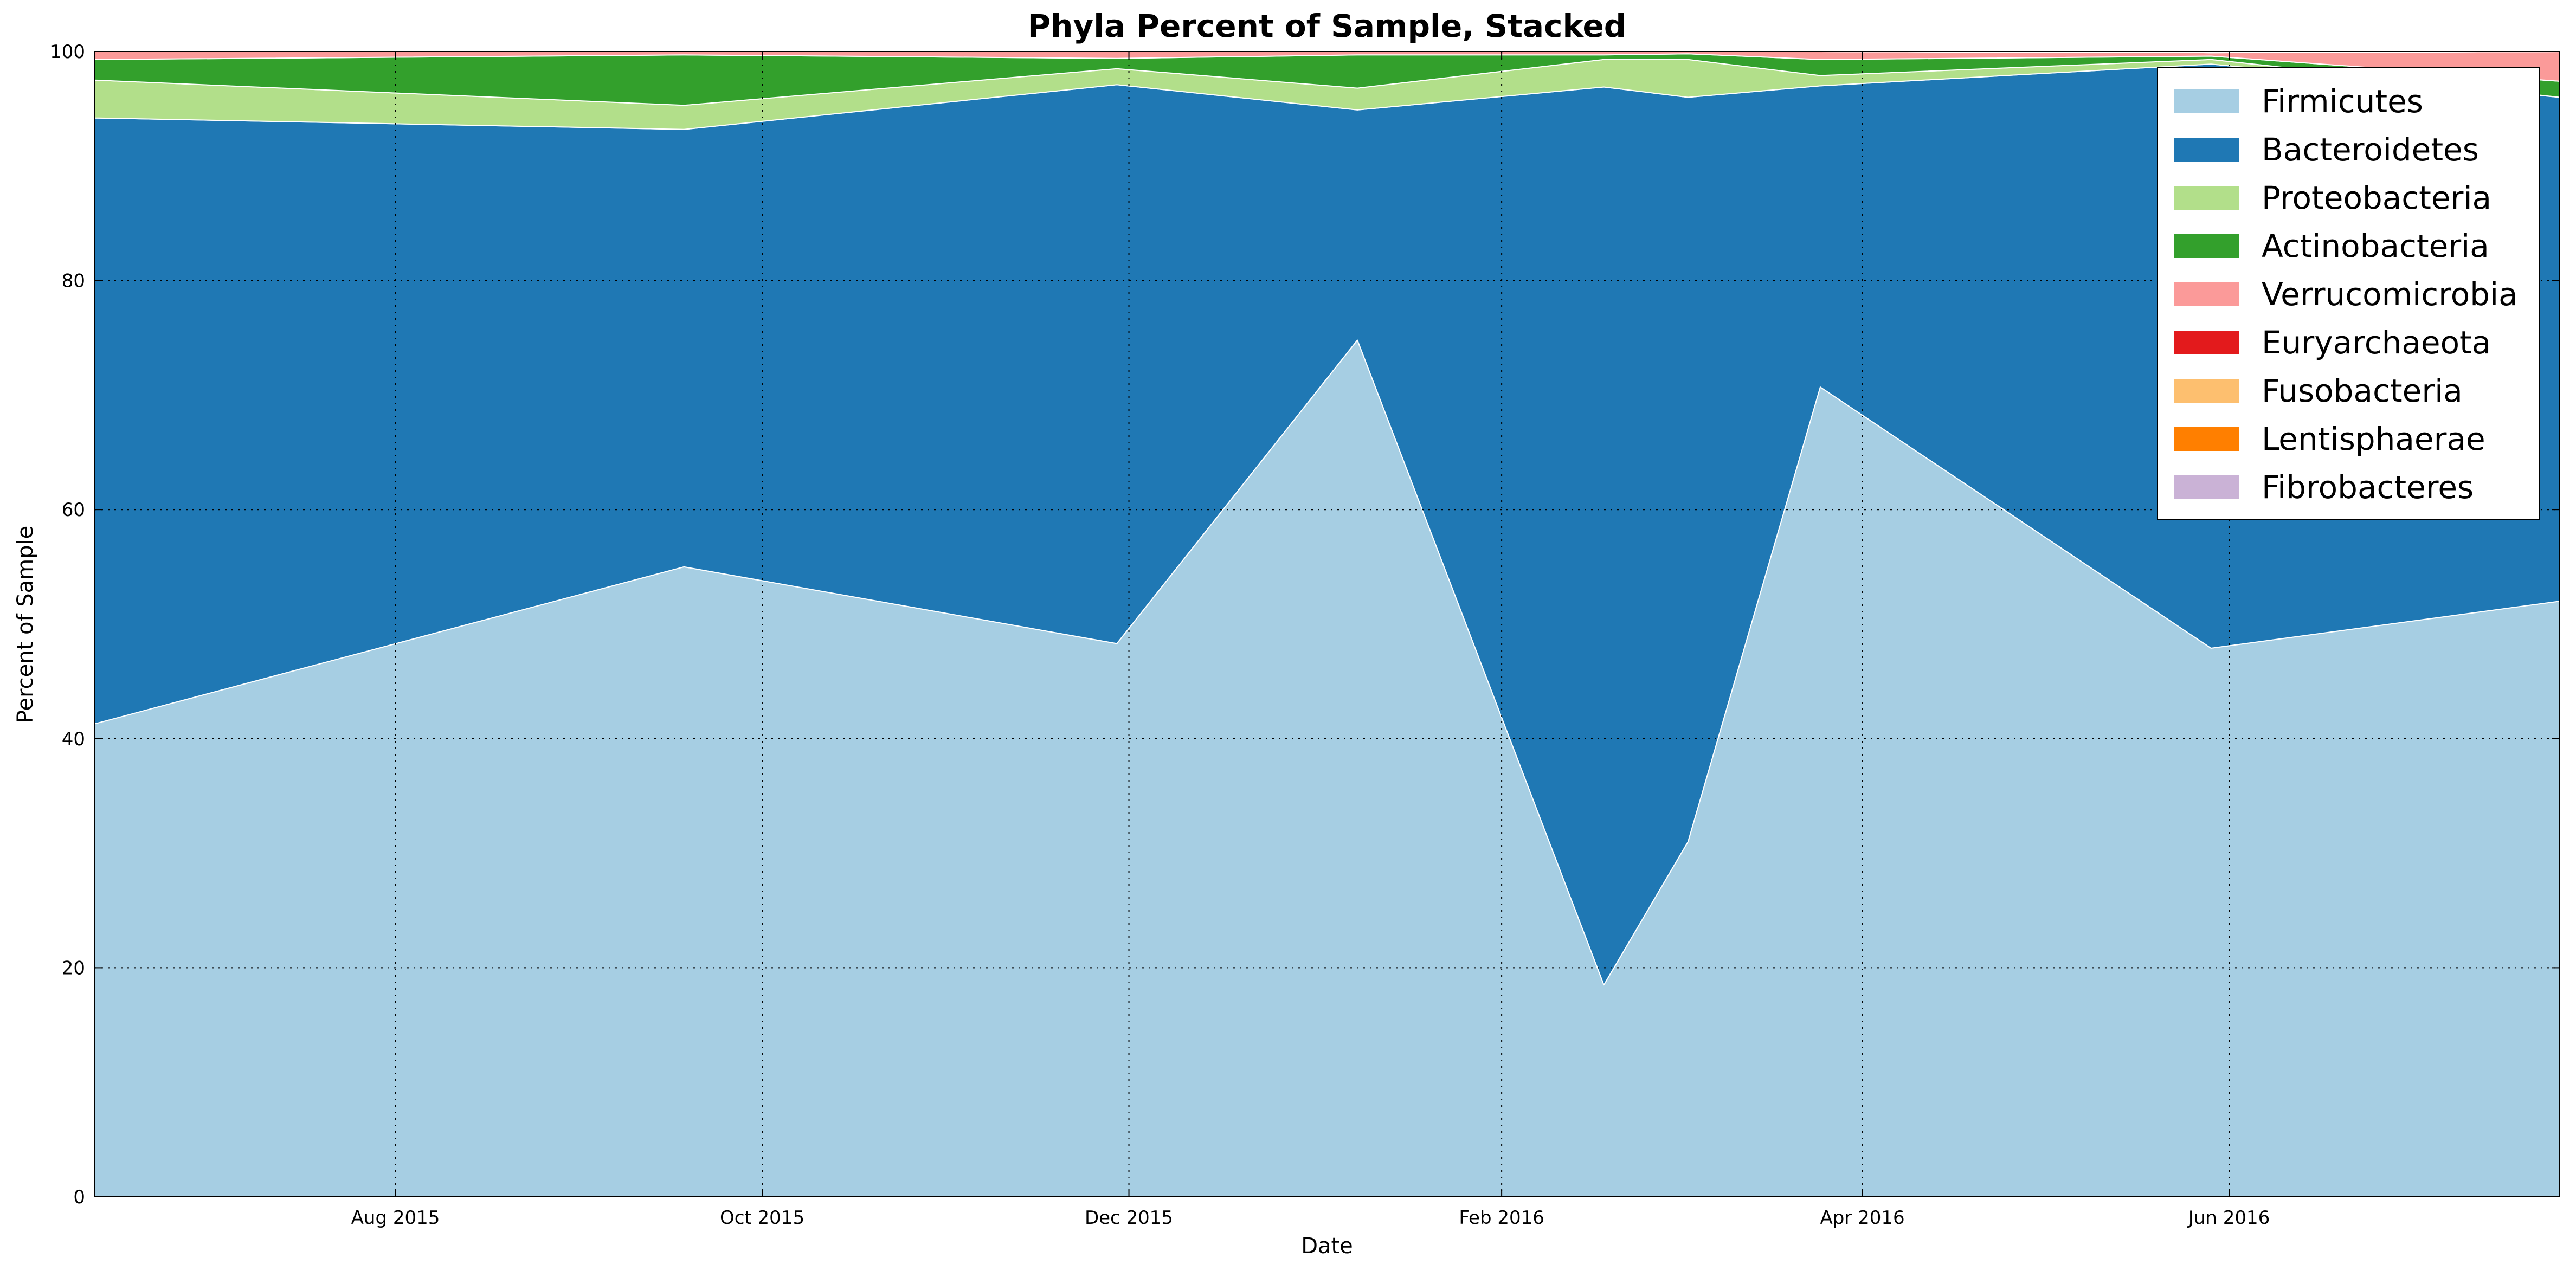  What do you see at coordinates (2373, 439) in the screenshot?
I see `legend-label-lentisphaerae: Lentisphaerae` at bounding box center [2373, 439].